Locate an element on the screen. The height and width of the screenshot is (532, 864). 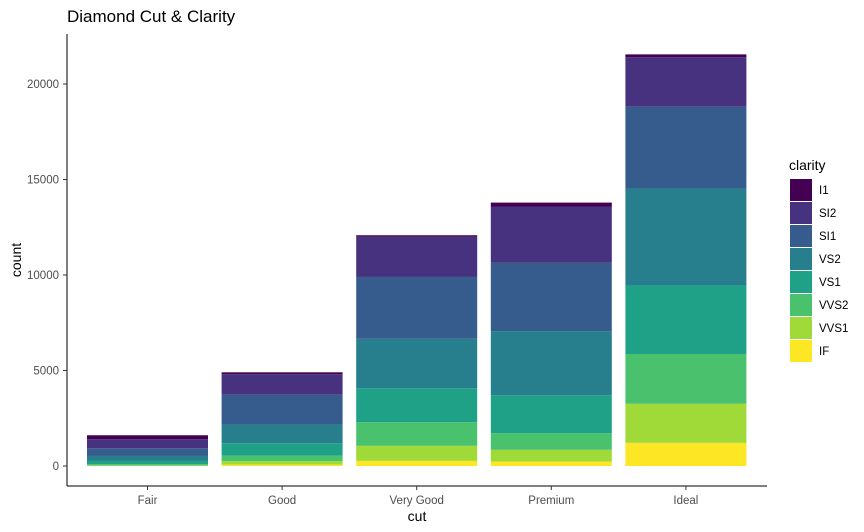
legend-key-si1 is located at coordinates (801, 236).